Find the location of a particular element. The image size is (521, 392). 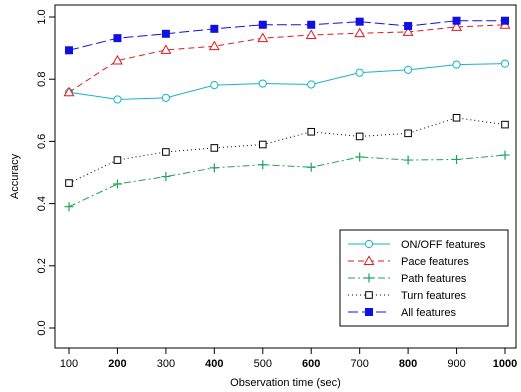

x-tick-label: 700 is located at coordinates (359, 364).